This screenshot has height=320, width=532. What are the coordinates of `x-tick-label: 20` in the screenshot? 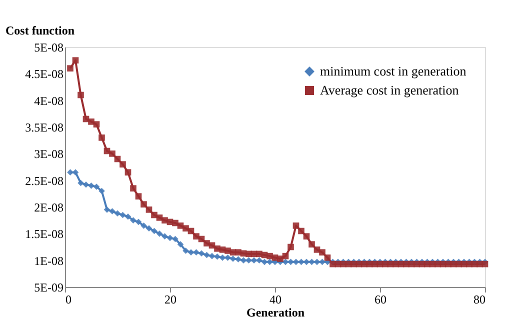 It's located at (170, 299).